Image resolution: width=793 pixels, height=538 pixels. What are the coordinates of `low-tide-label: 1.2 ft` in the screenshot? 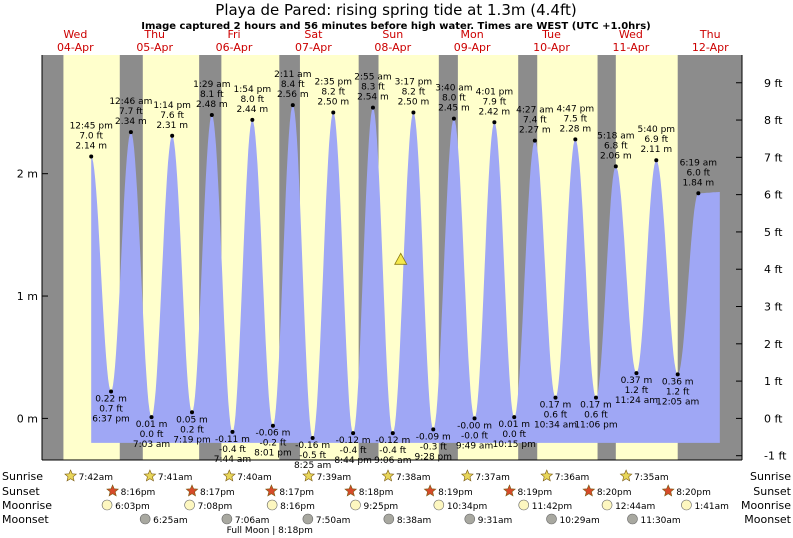 It's located at (637, 391).